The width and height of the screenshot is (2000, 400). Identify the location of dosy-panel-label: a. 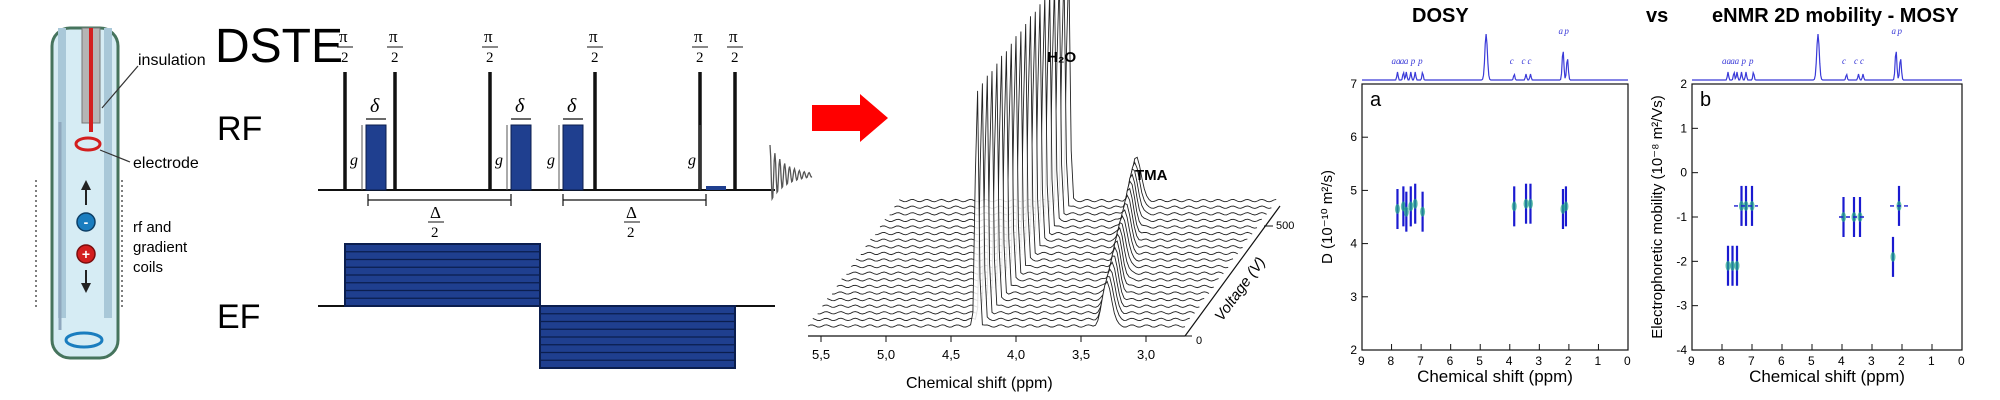
(1376, 100).